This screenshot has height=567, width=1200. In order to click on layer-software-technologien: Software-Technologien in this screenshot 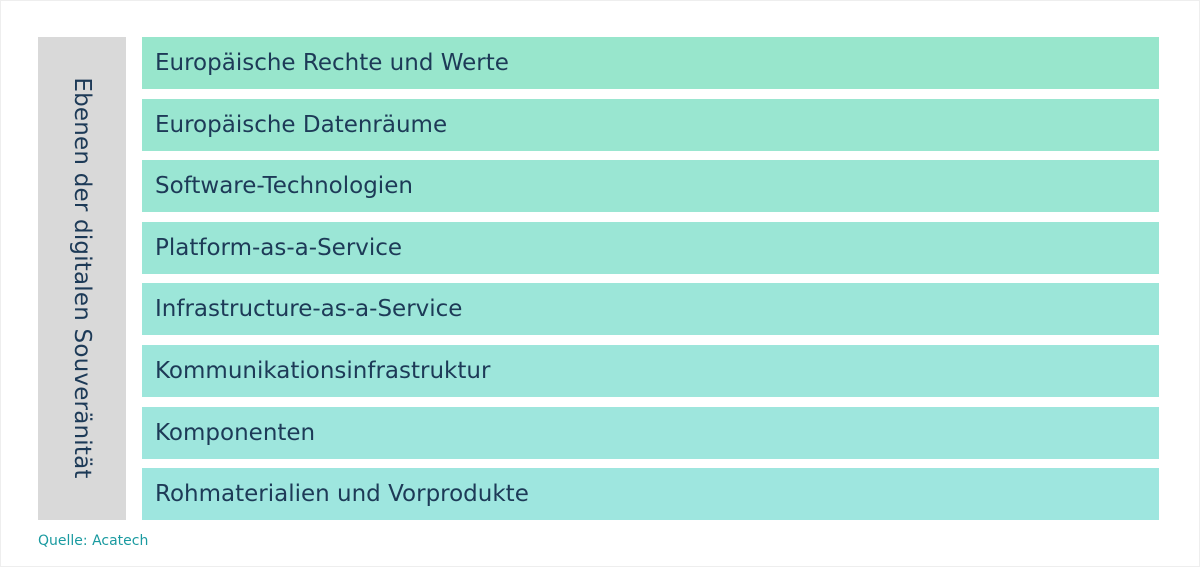, I will do `click(650, 186)`.